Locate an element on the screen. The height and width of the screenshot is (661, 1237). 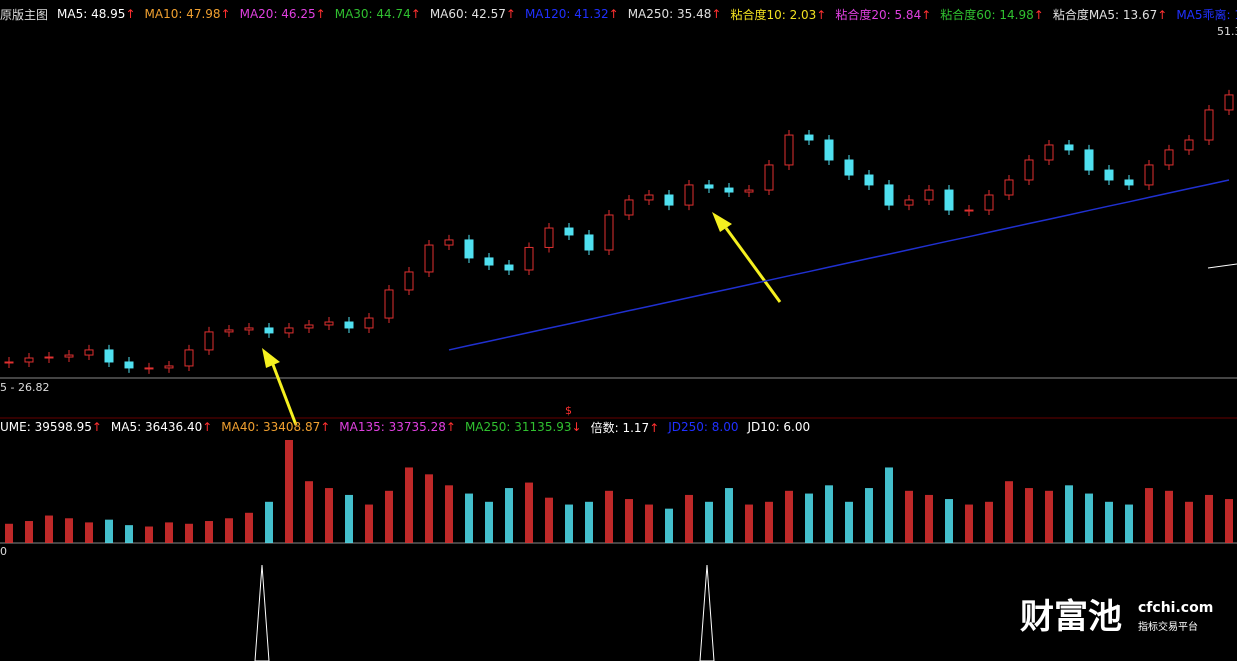
indicator: MA10: 47.98↑ is located at coordinates (188, 14).